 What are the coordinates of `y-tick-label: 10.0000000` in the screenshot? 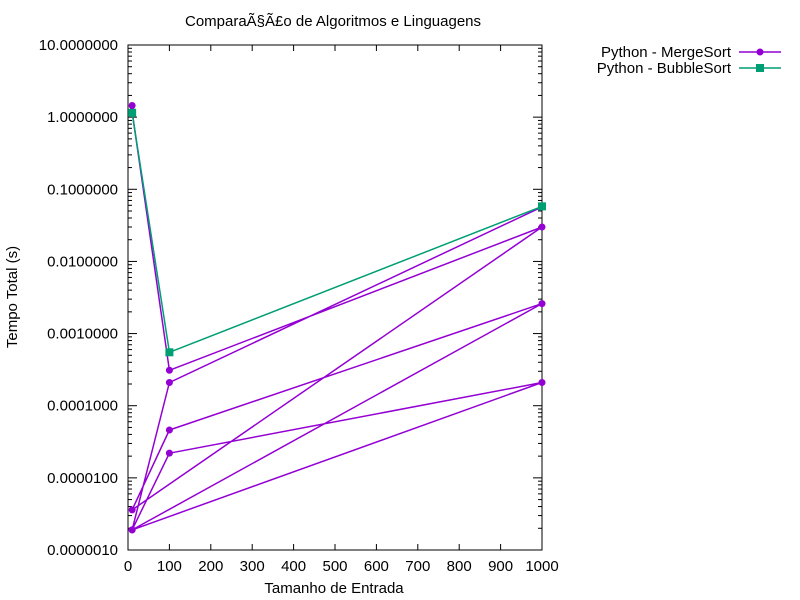 It's located at (78, 45).